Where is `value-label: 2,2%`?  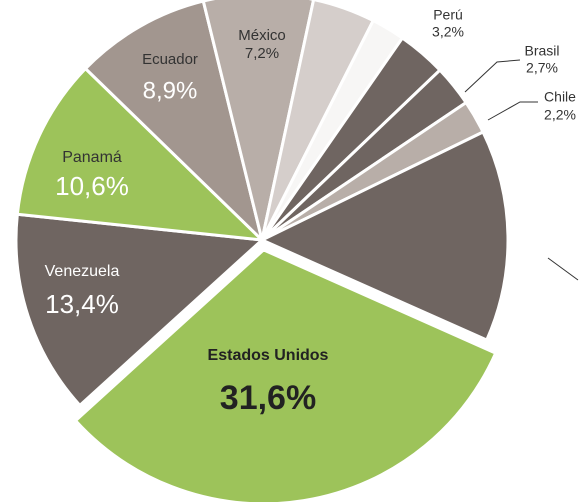 value-label: 2,2% is located at coordinates (560, 115).